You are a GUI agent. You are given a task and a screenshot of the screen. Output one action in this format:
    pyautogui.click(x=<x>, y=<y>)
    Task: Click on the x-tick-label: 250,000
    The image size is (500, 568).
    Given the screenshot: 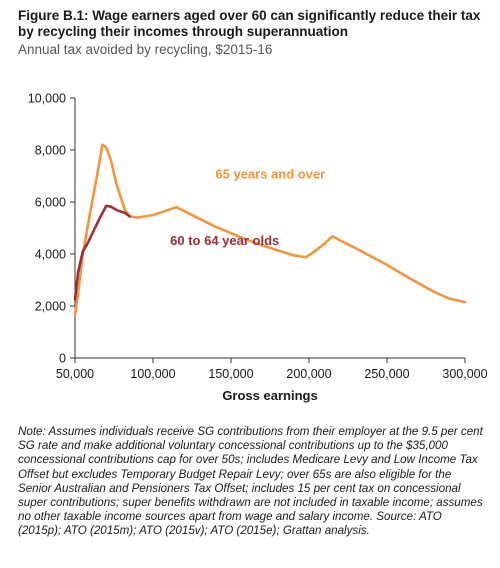 What is the action you would take?
    pyautogui.click(x=386, y=374)
    